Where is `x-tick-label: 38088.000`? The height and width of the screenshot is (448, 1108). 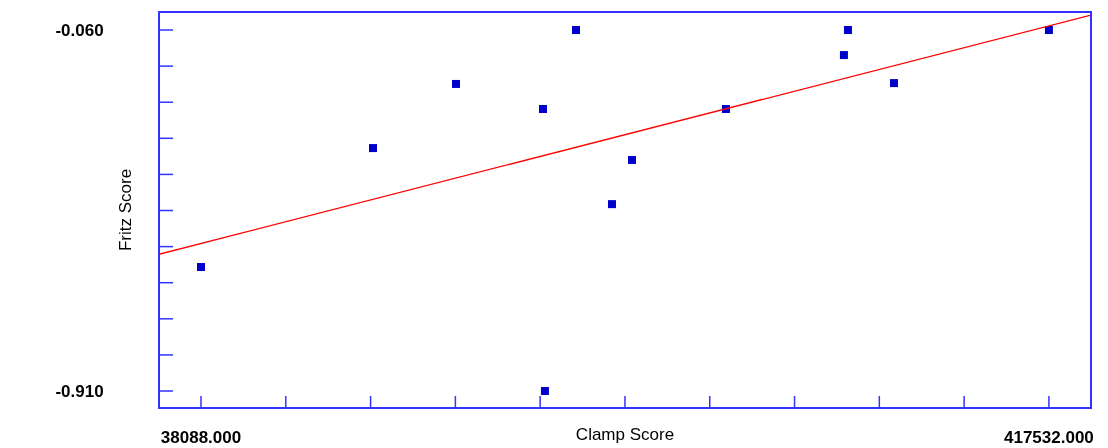 x-tick-label: 38088.000 is located at coordinates (201, 437).